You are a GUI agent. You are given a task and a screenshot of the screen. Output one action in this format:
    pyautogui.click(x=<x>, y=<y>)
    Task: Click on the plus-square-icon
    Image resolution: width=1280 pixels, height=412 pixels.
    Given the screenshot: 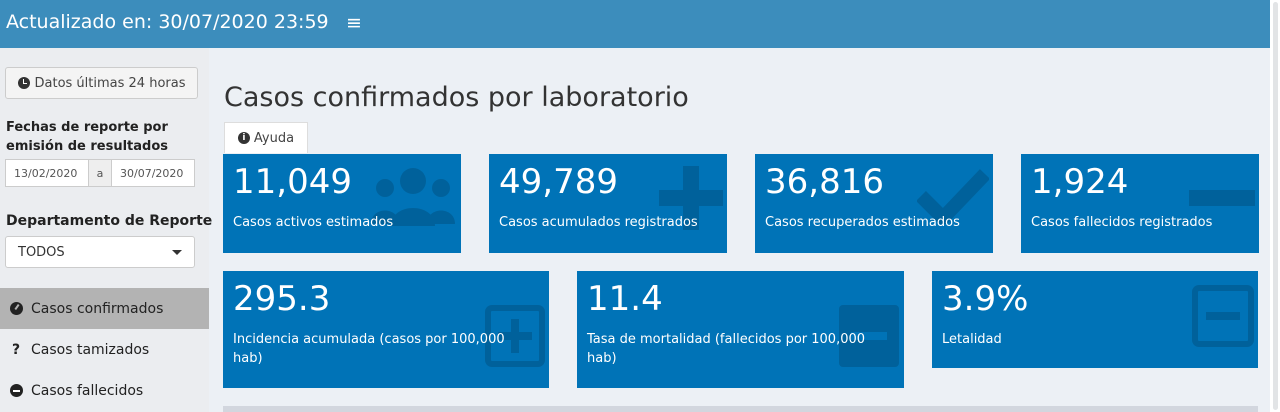 What is the action you would take?
    pyautogui.click(x=515, y=336)
    